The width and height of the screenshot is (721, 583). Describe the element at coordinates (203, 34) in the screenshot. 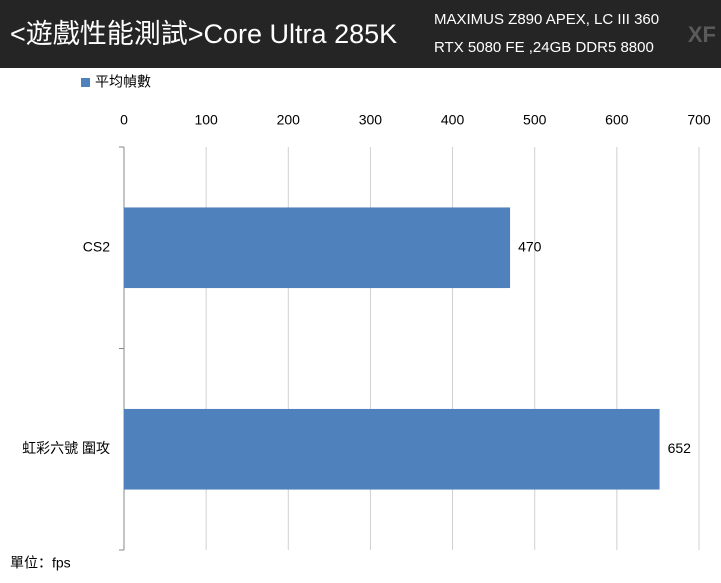

I see `chart-title: <遊戲性能測試>Core Ultra 285K` at that location.